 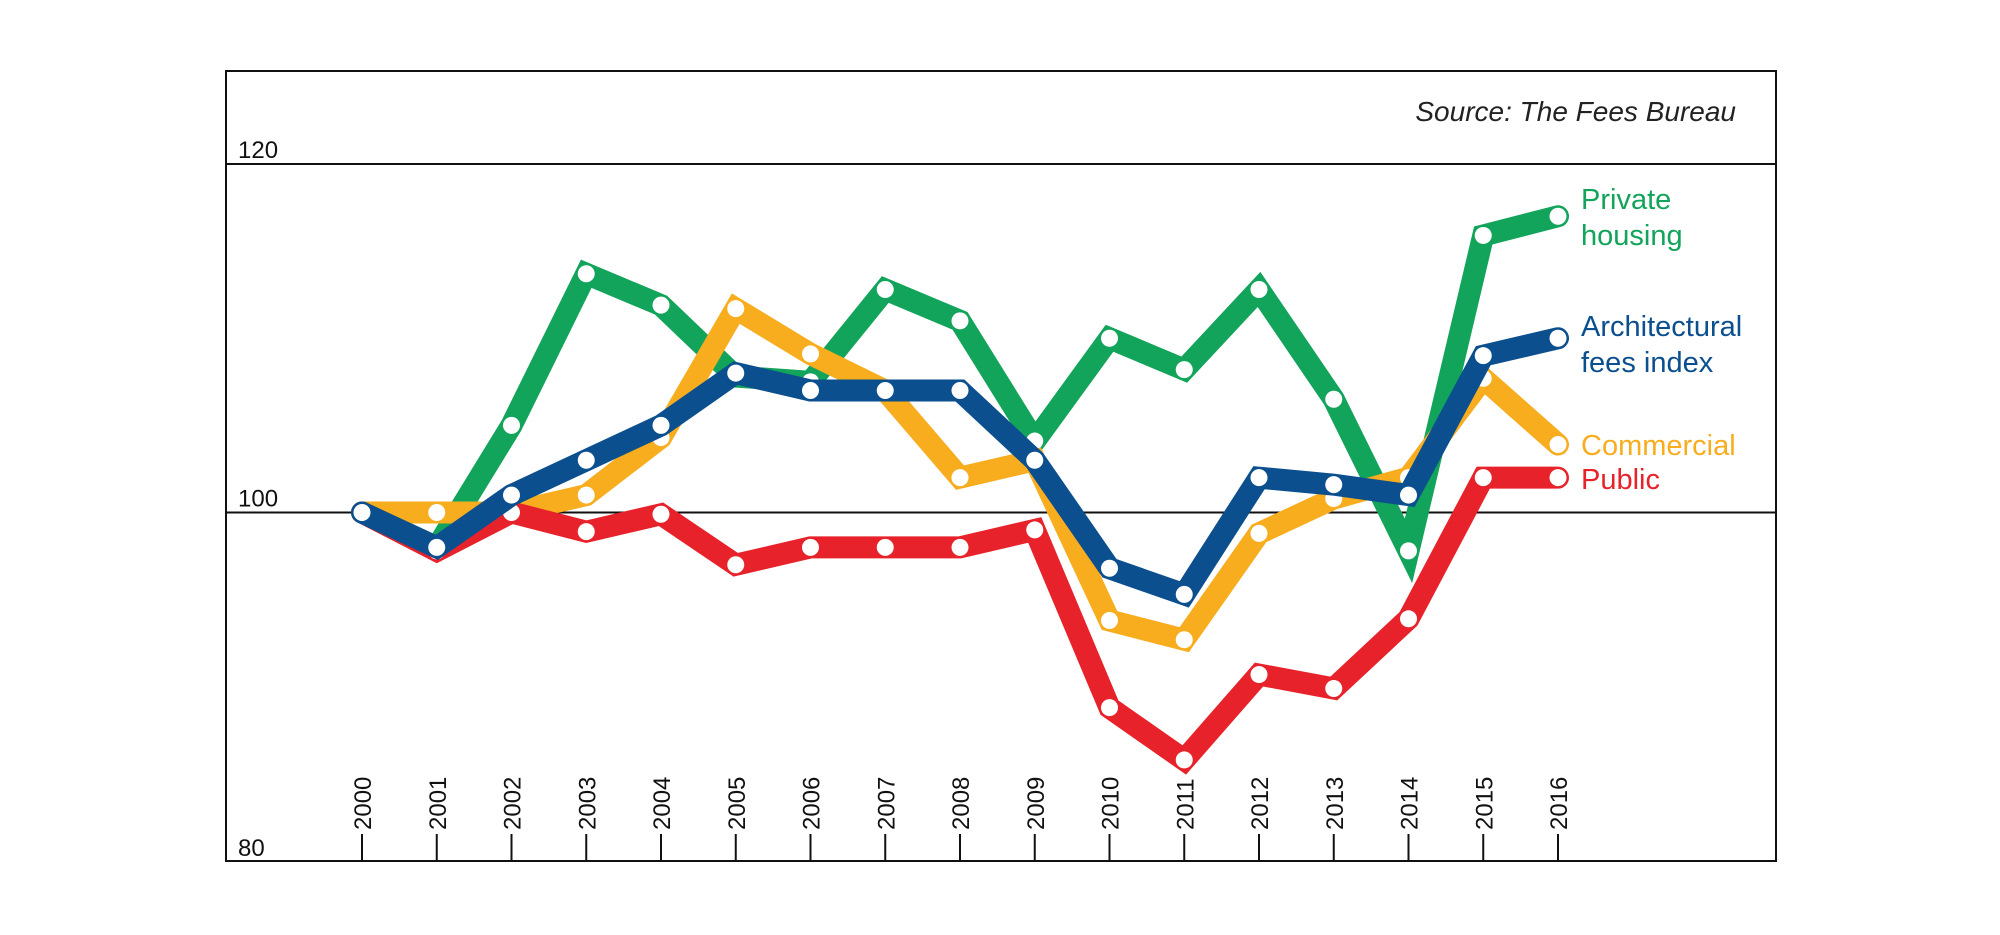 I want to click on x-tick-label: 2007, so click(x=886, y=803).